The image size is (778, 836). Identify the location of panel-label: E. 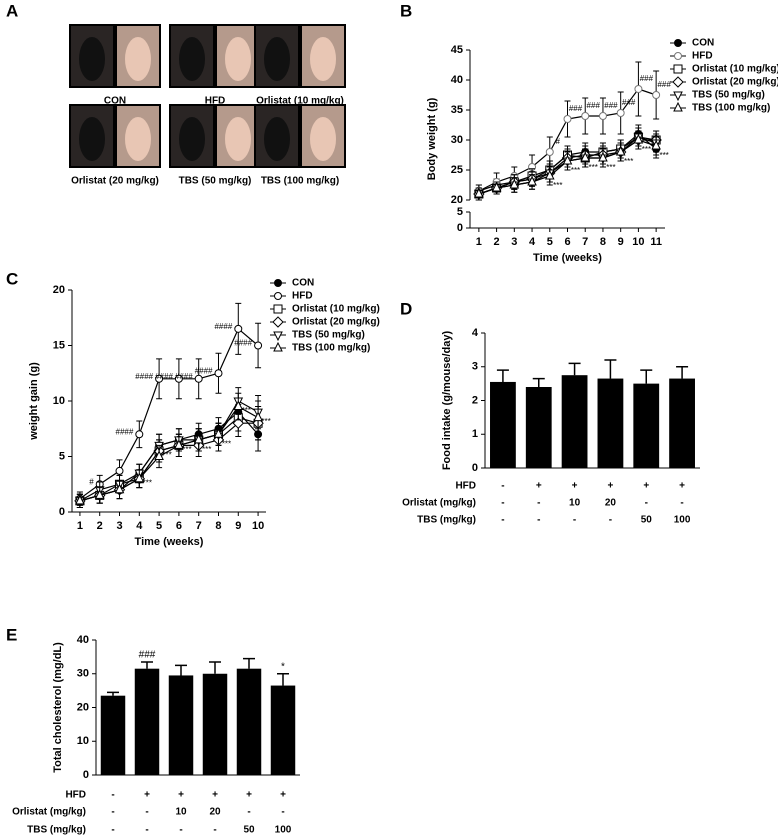
(11, 634).